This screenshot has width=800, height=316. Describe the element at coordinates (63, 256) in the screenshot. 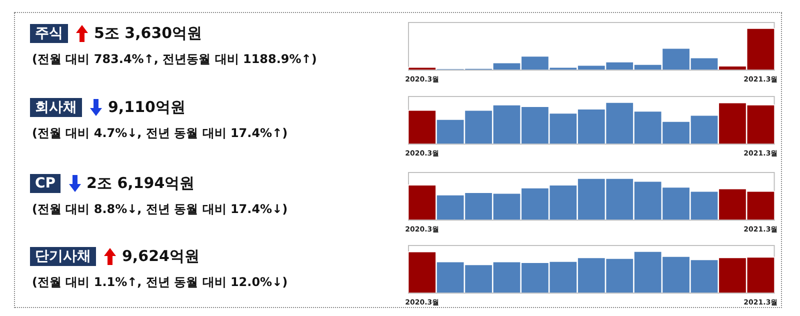

I see `text: 단기사채` at that location.